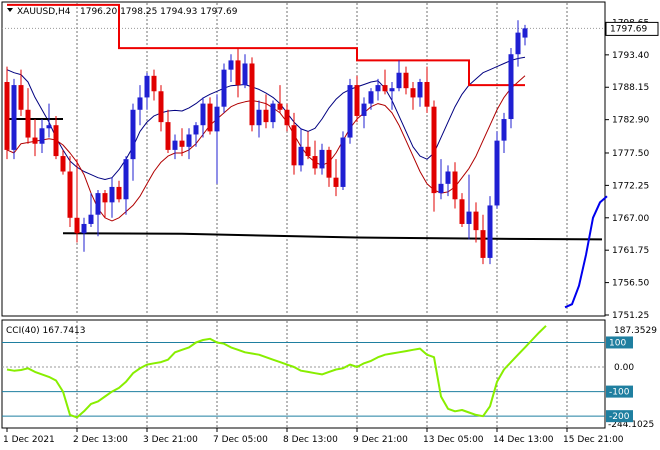  What do you see at coordinates (630, 316) in the screenshot?
I see `y-tick-label: 1751.25` at bounding box center [630, 316].